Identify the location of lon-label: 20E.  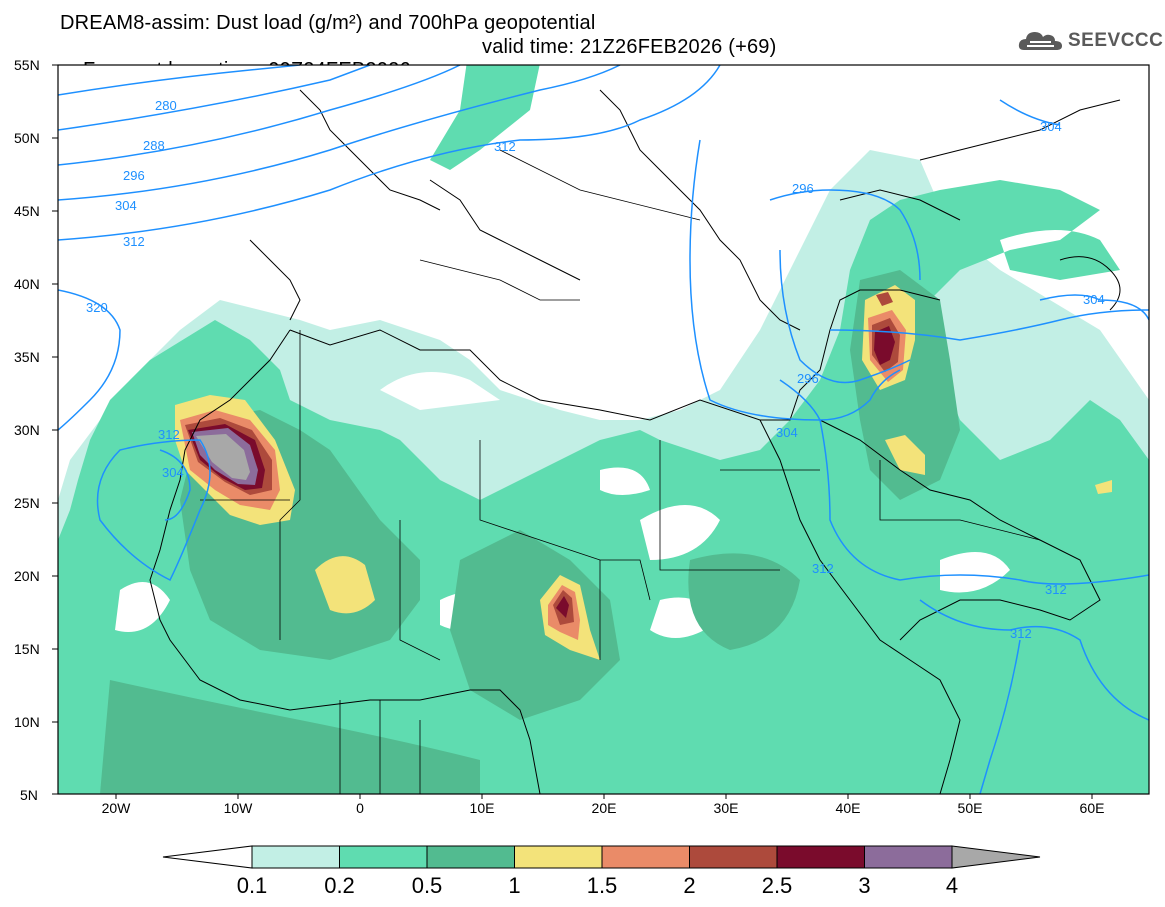
(604, 808).